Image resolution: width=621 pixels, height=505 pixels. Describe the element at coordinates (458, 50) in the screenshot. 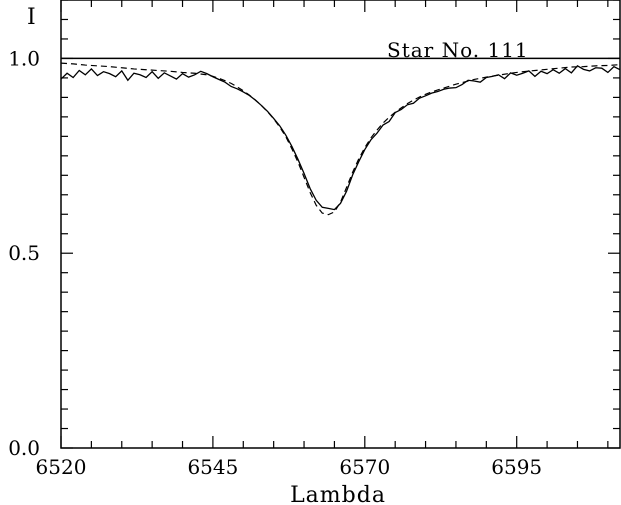

I see `chart-title: Star No. 111` at that location.